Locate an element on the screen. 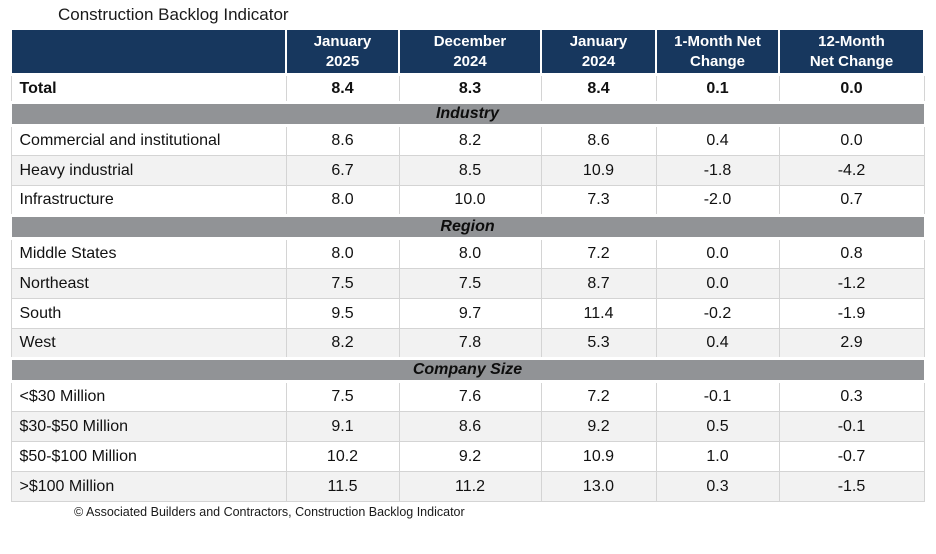 Image resolution: width=936 pixels, height=554 pixels. table-row: $30-$50 Million 9.1 8.6 9.2 0.5 -0.1 is located at coordinates (467, 426).